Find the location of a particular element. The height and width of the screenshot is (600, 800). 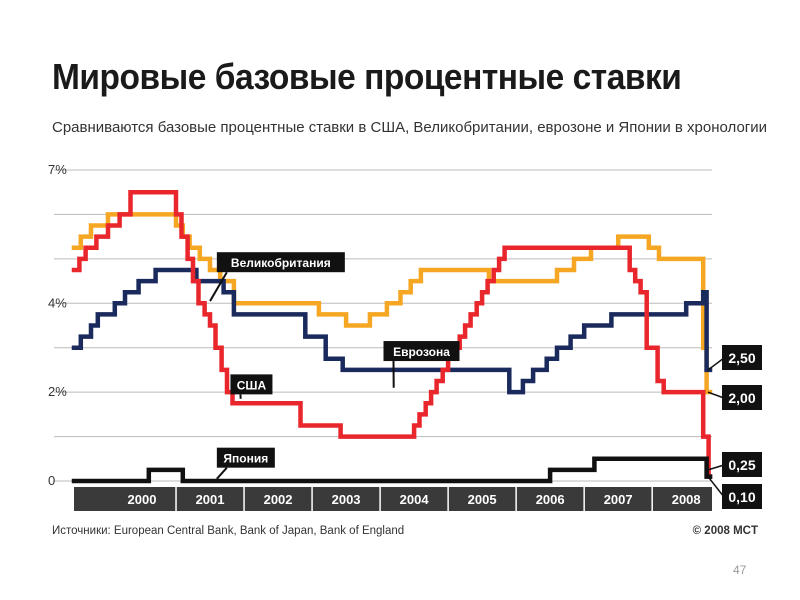

end-value-label: 2,50 is located at coordinates (741, 358).